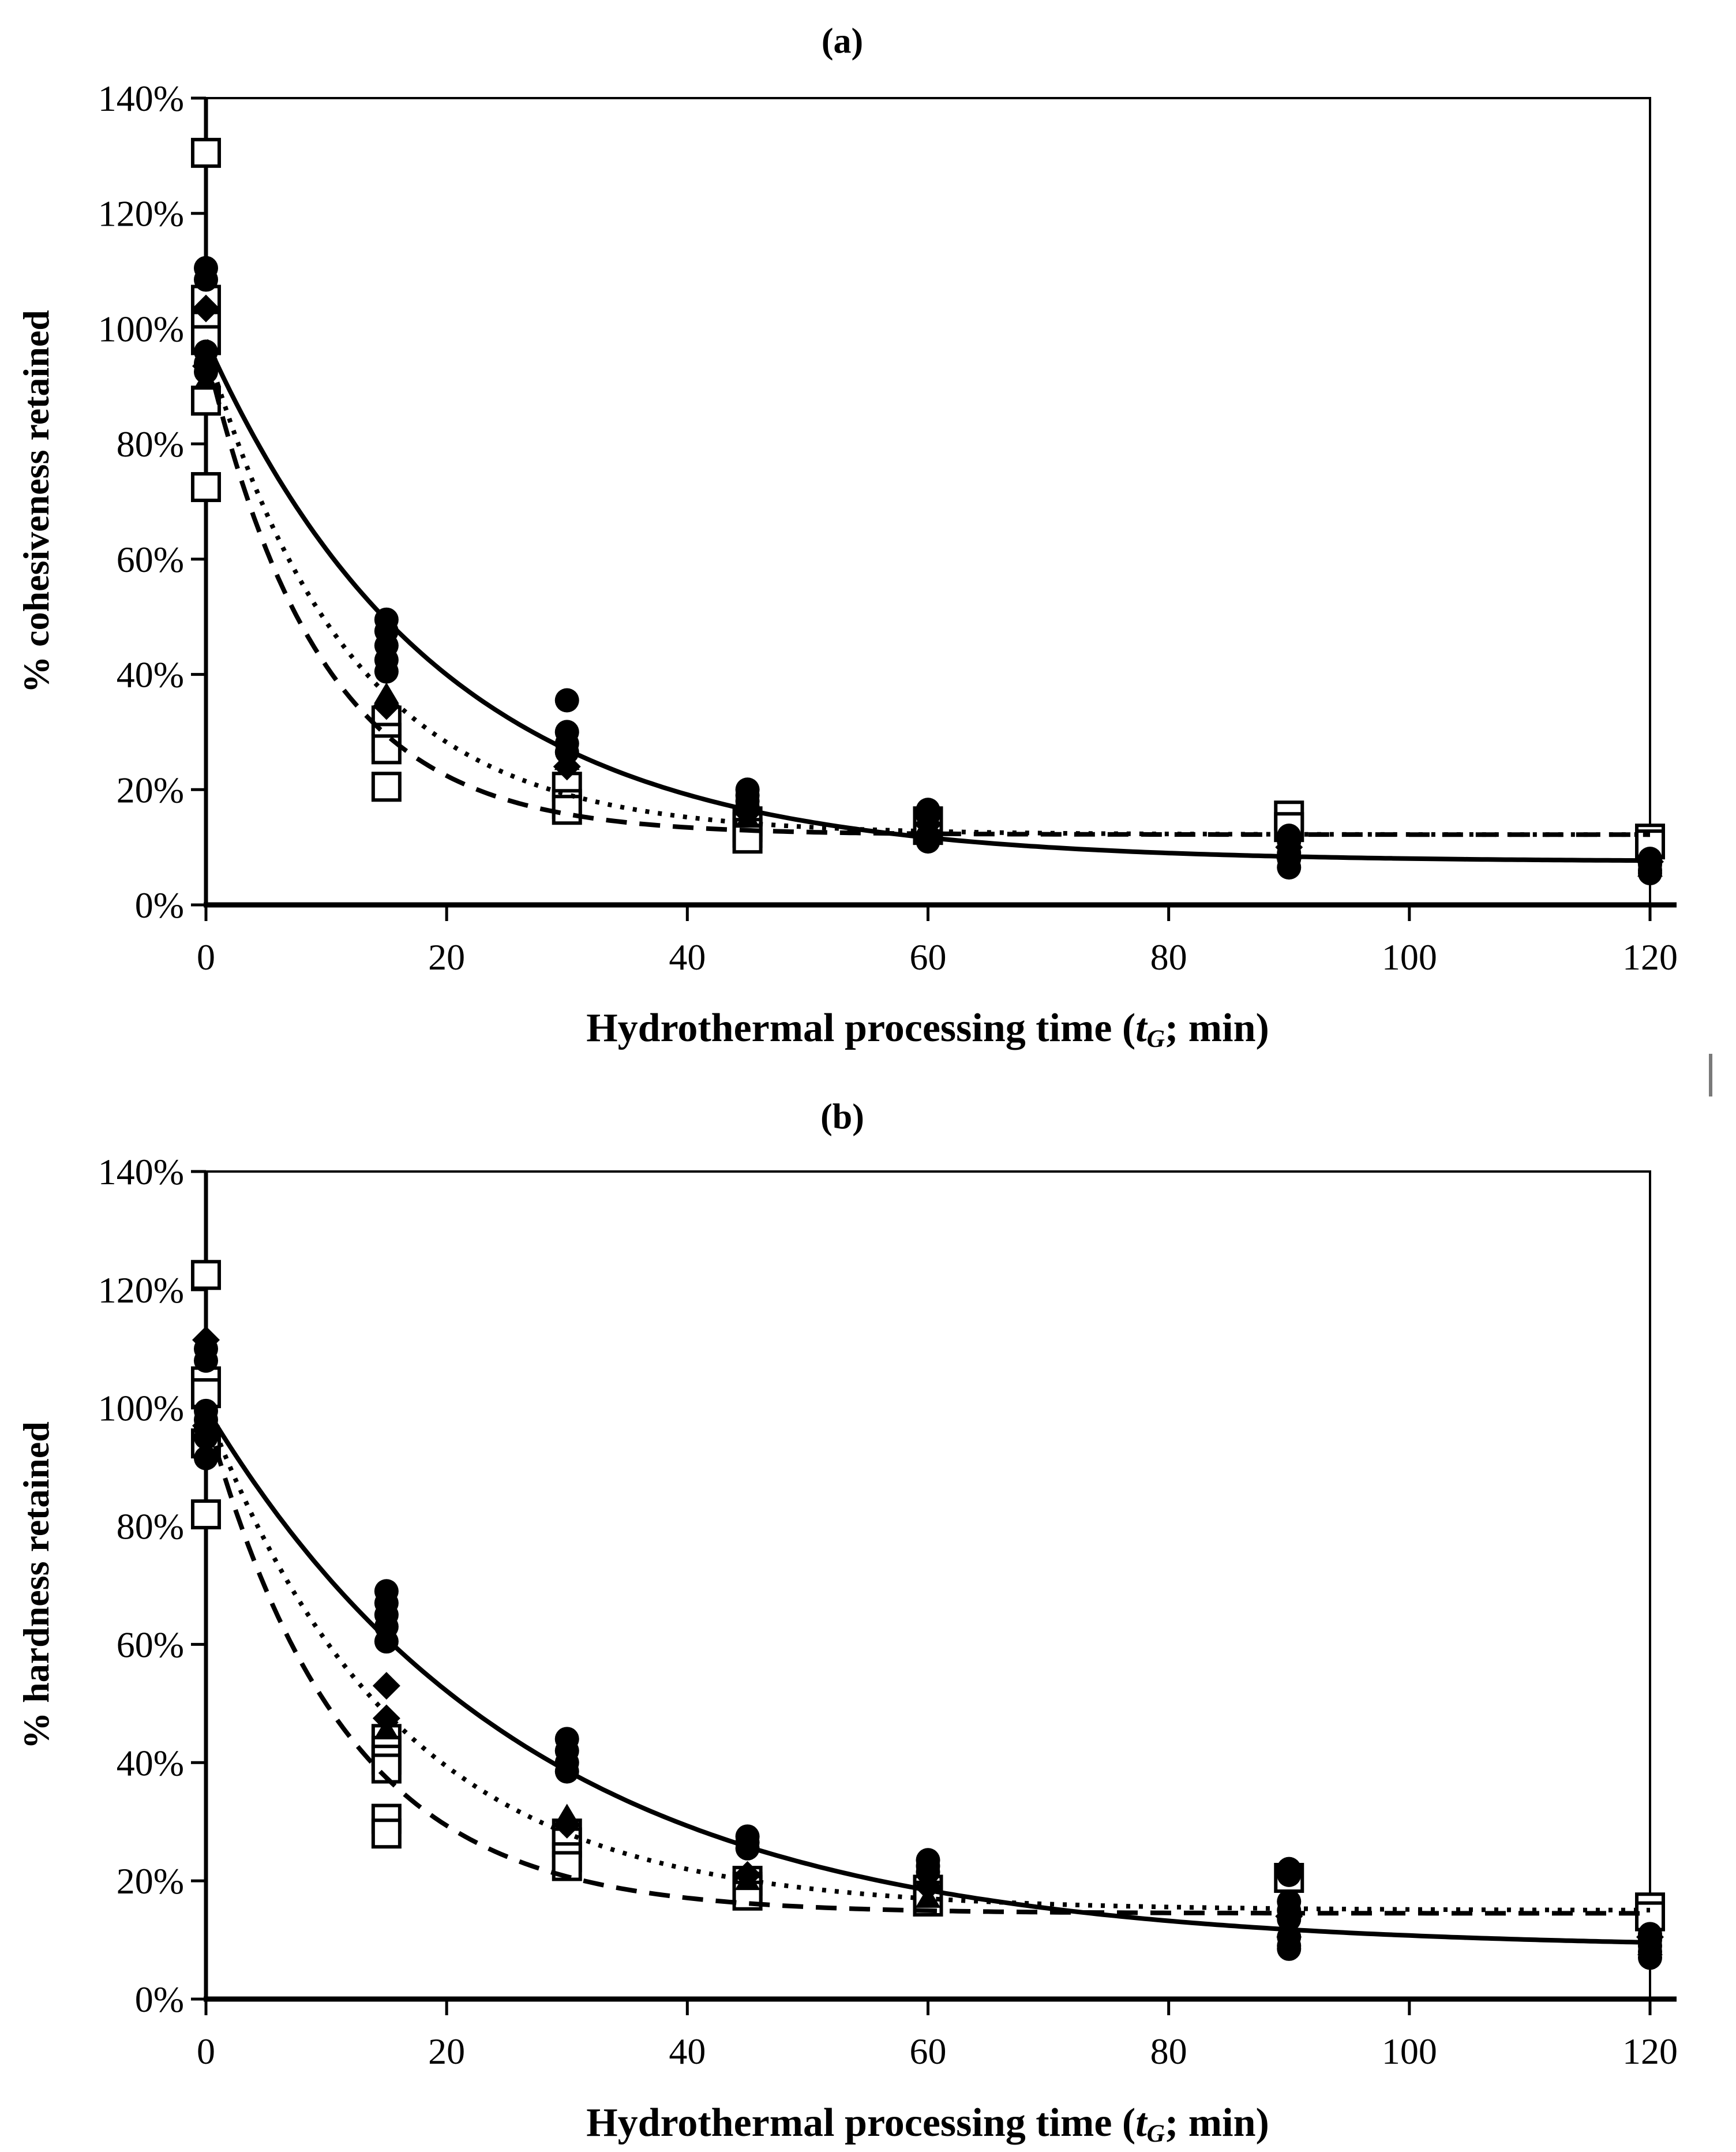  What do you see at coordinates (1141, 2123) in the screenshot?
I see `x-axis-title-b-variable: t` at bounding box center [1141, 2123].